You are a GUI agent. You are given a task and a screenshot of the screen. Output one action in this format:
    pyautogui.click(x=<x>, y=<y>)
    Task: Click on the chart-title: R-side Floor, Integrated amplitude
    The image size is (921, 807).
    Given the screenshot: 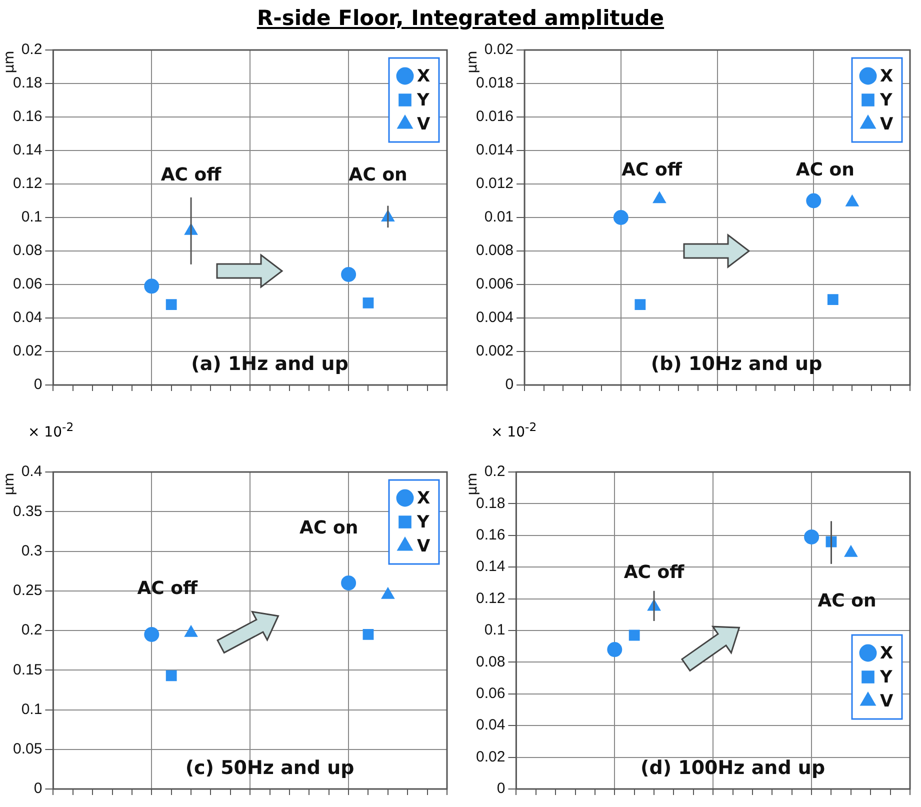 What is the action you would take?
    pyautogui.click(x=461, y=18)
    